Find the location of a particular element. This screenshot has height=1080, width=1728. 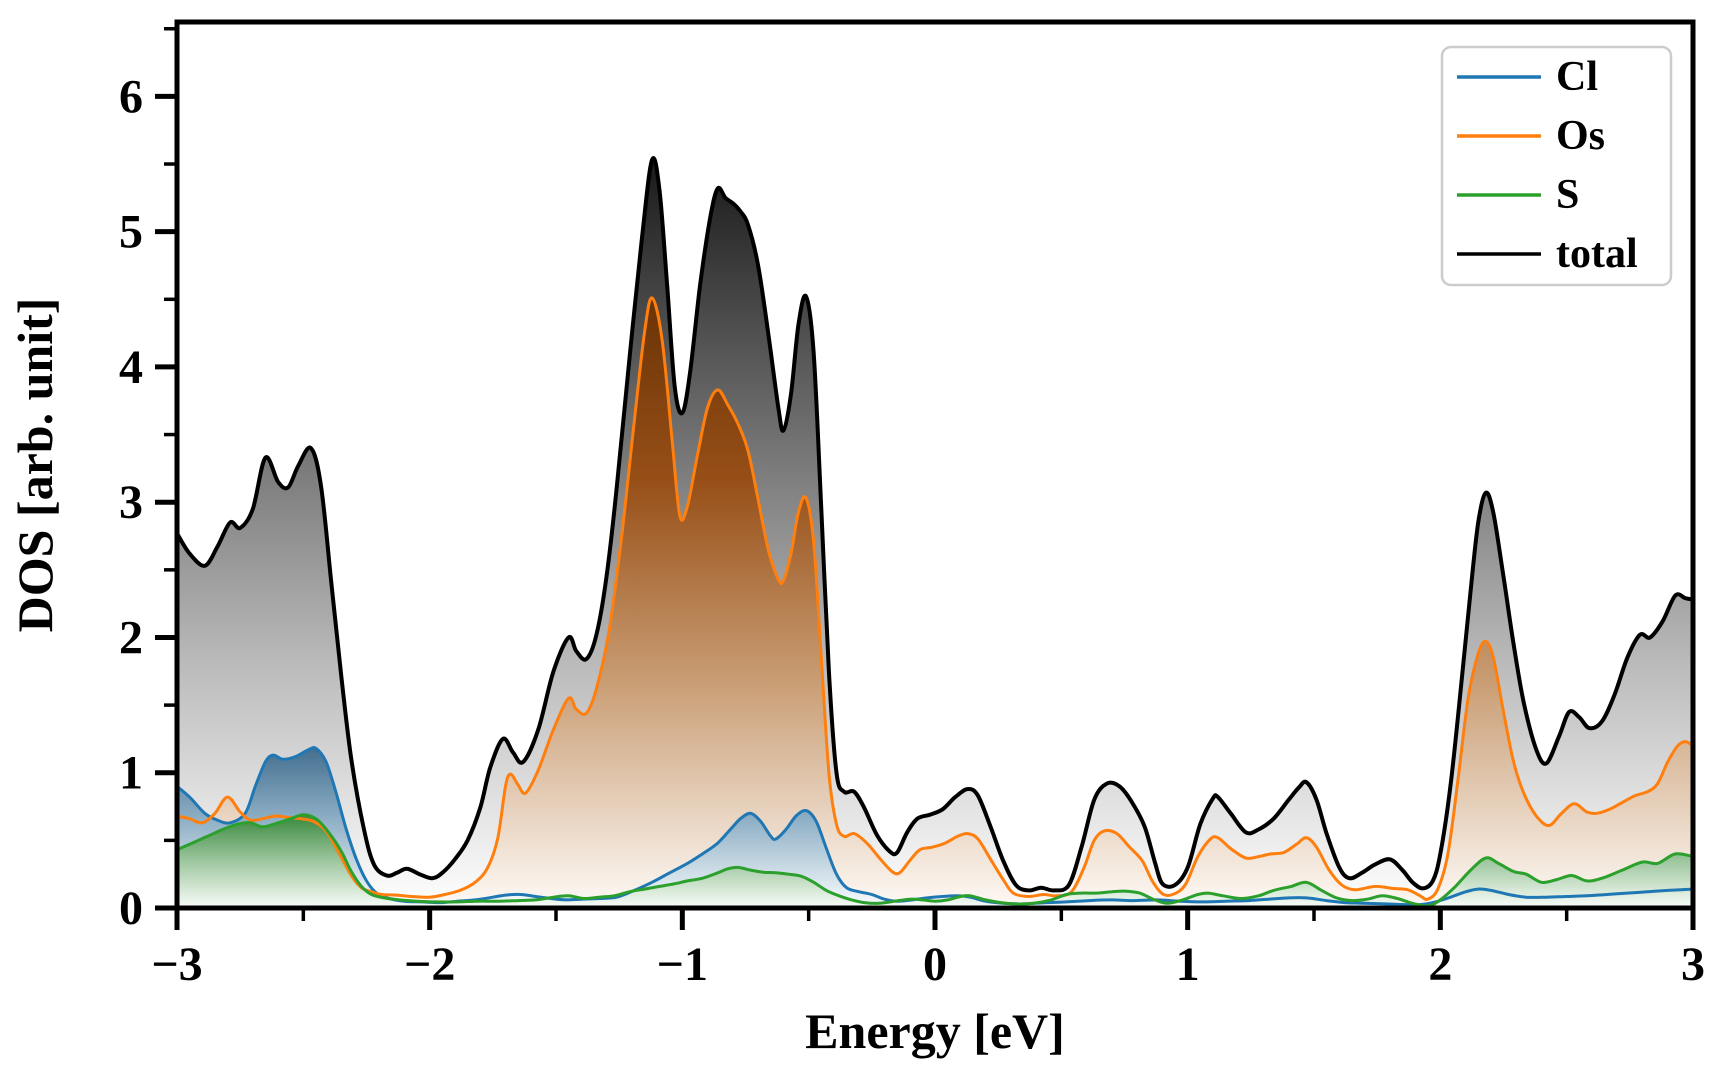

x-tick-label: −3 is located at coordinates (176, 964).